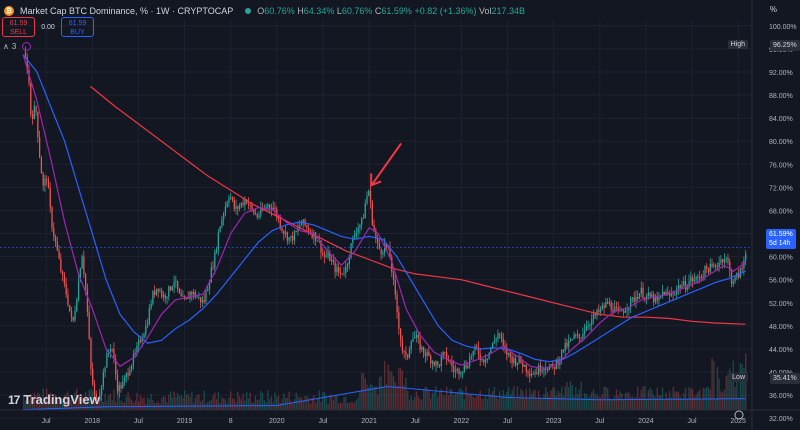  What do you see at coordinates (781, 327) in the screenshot?
I see `y-tick-label: 48.00%` at bounding box center [781, 327].